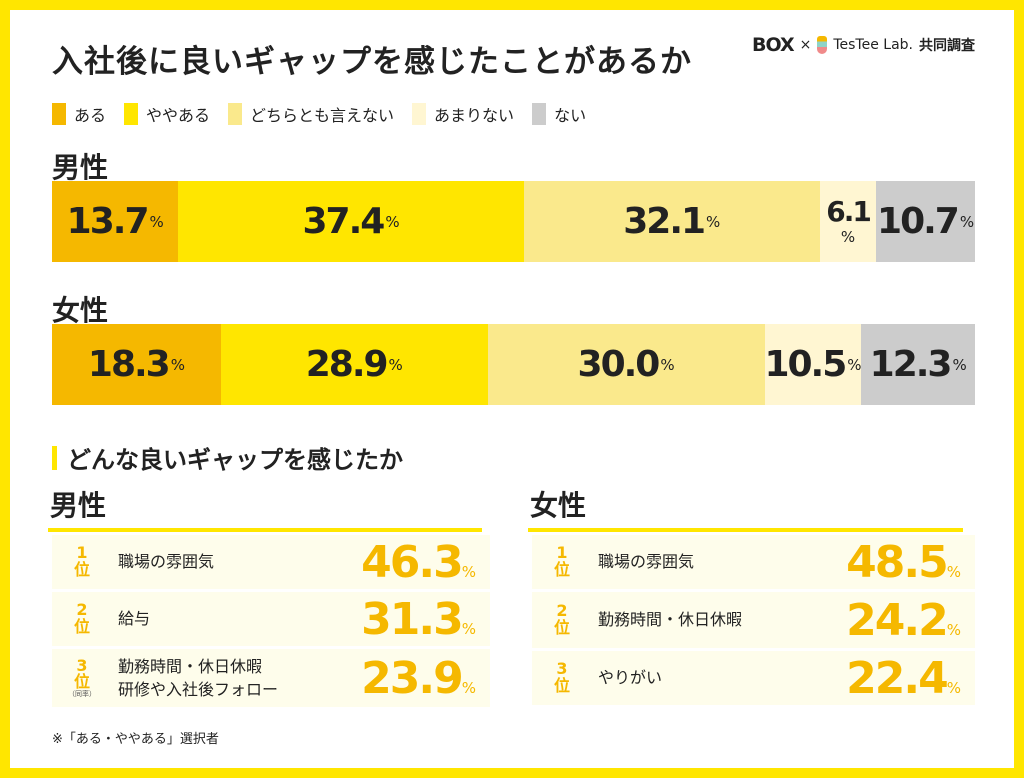 This screenshot has height=778, width=1024. I want to click on ranking-row: 3 位（同率） 勤務時間・休日休暇 研修や入社後フォロー 23.9%, so click(271, 678).